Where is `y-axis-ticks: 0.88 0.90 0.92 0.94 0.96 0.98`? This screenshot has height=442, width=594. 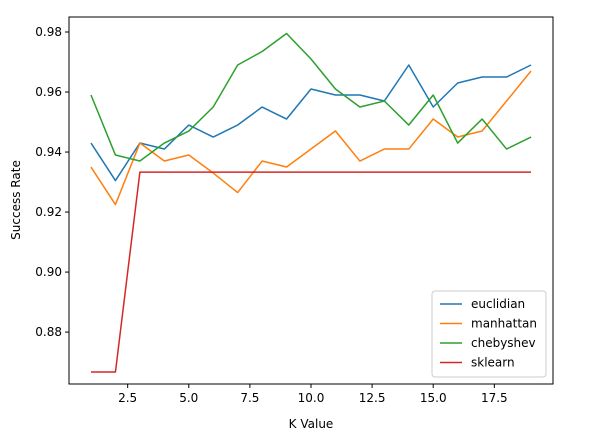
y-axis-ticks: 0.88 0.90 0.92 0.94 0.96 0.98 is located at coordinates (52, 182).